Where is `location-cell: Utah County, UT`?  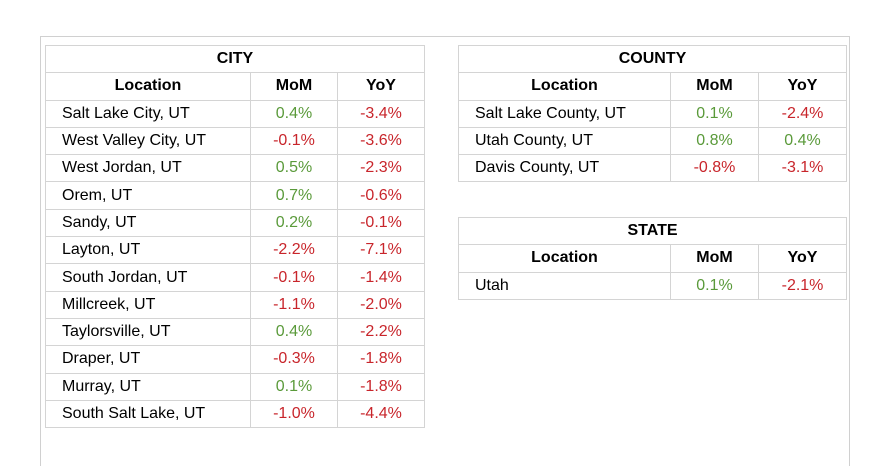 location-cell: Utah County, UT is located at coordinates (564, 141).